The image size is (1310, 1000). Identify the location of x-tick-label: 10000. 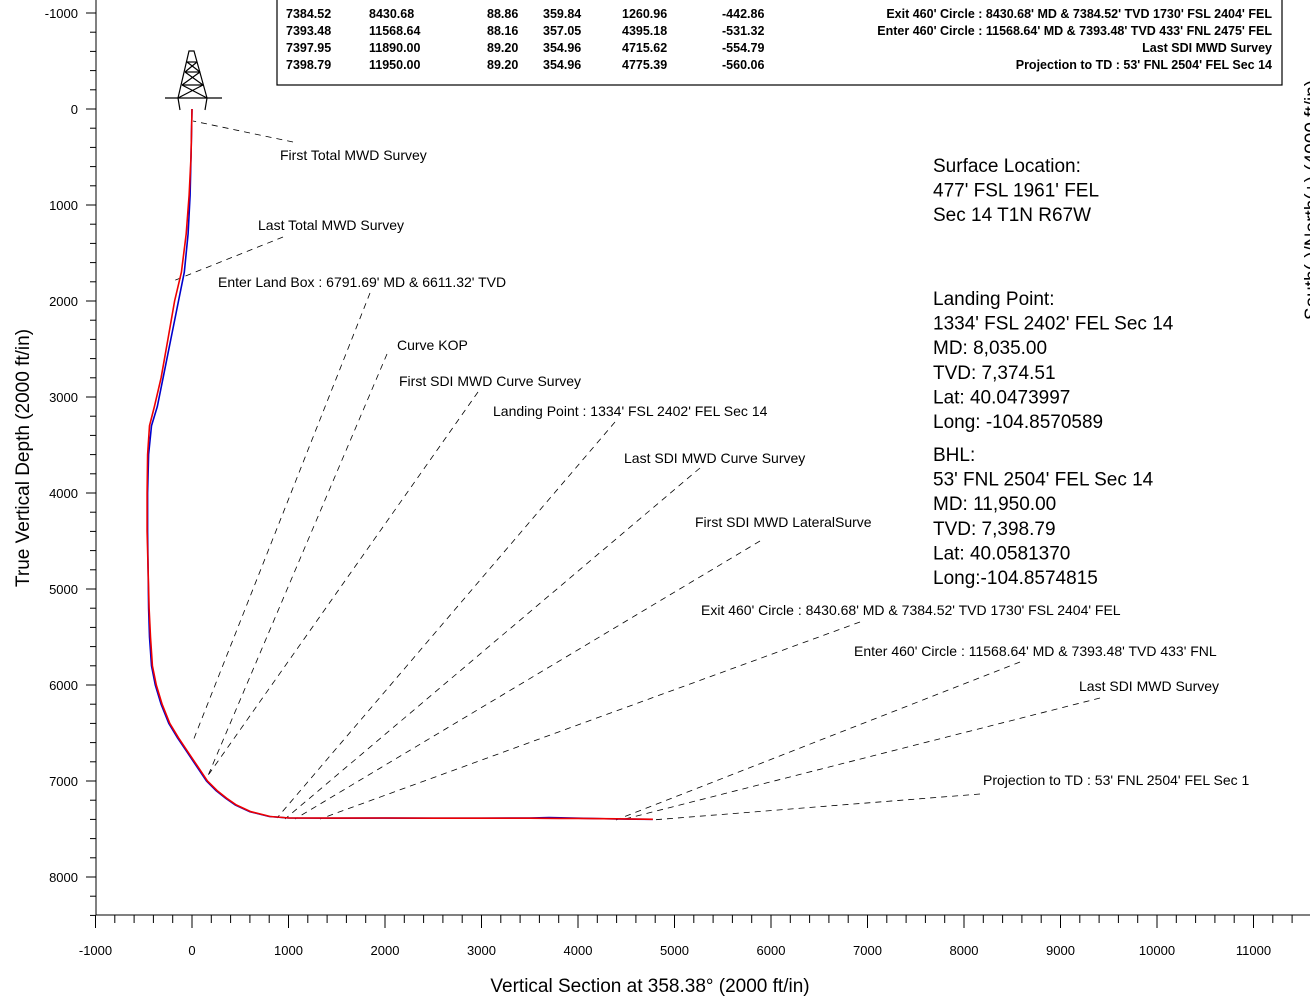
(1157, 950).